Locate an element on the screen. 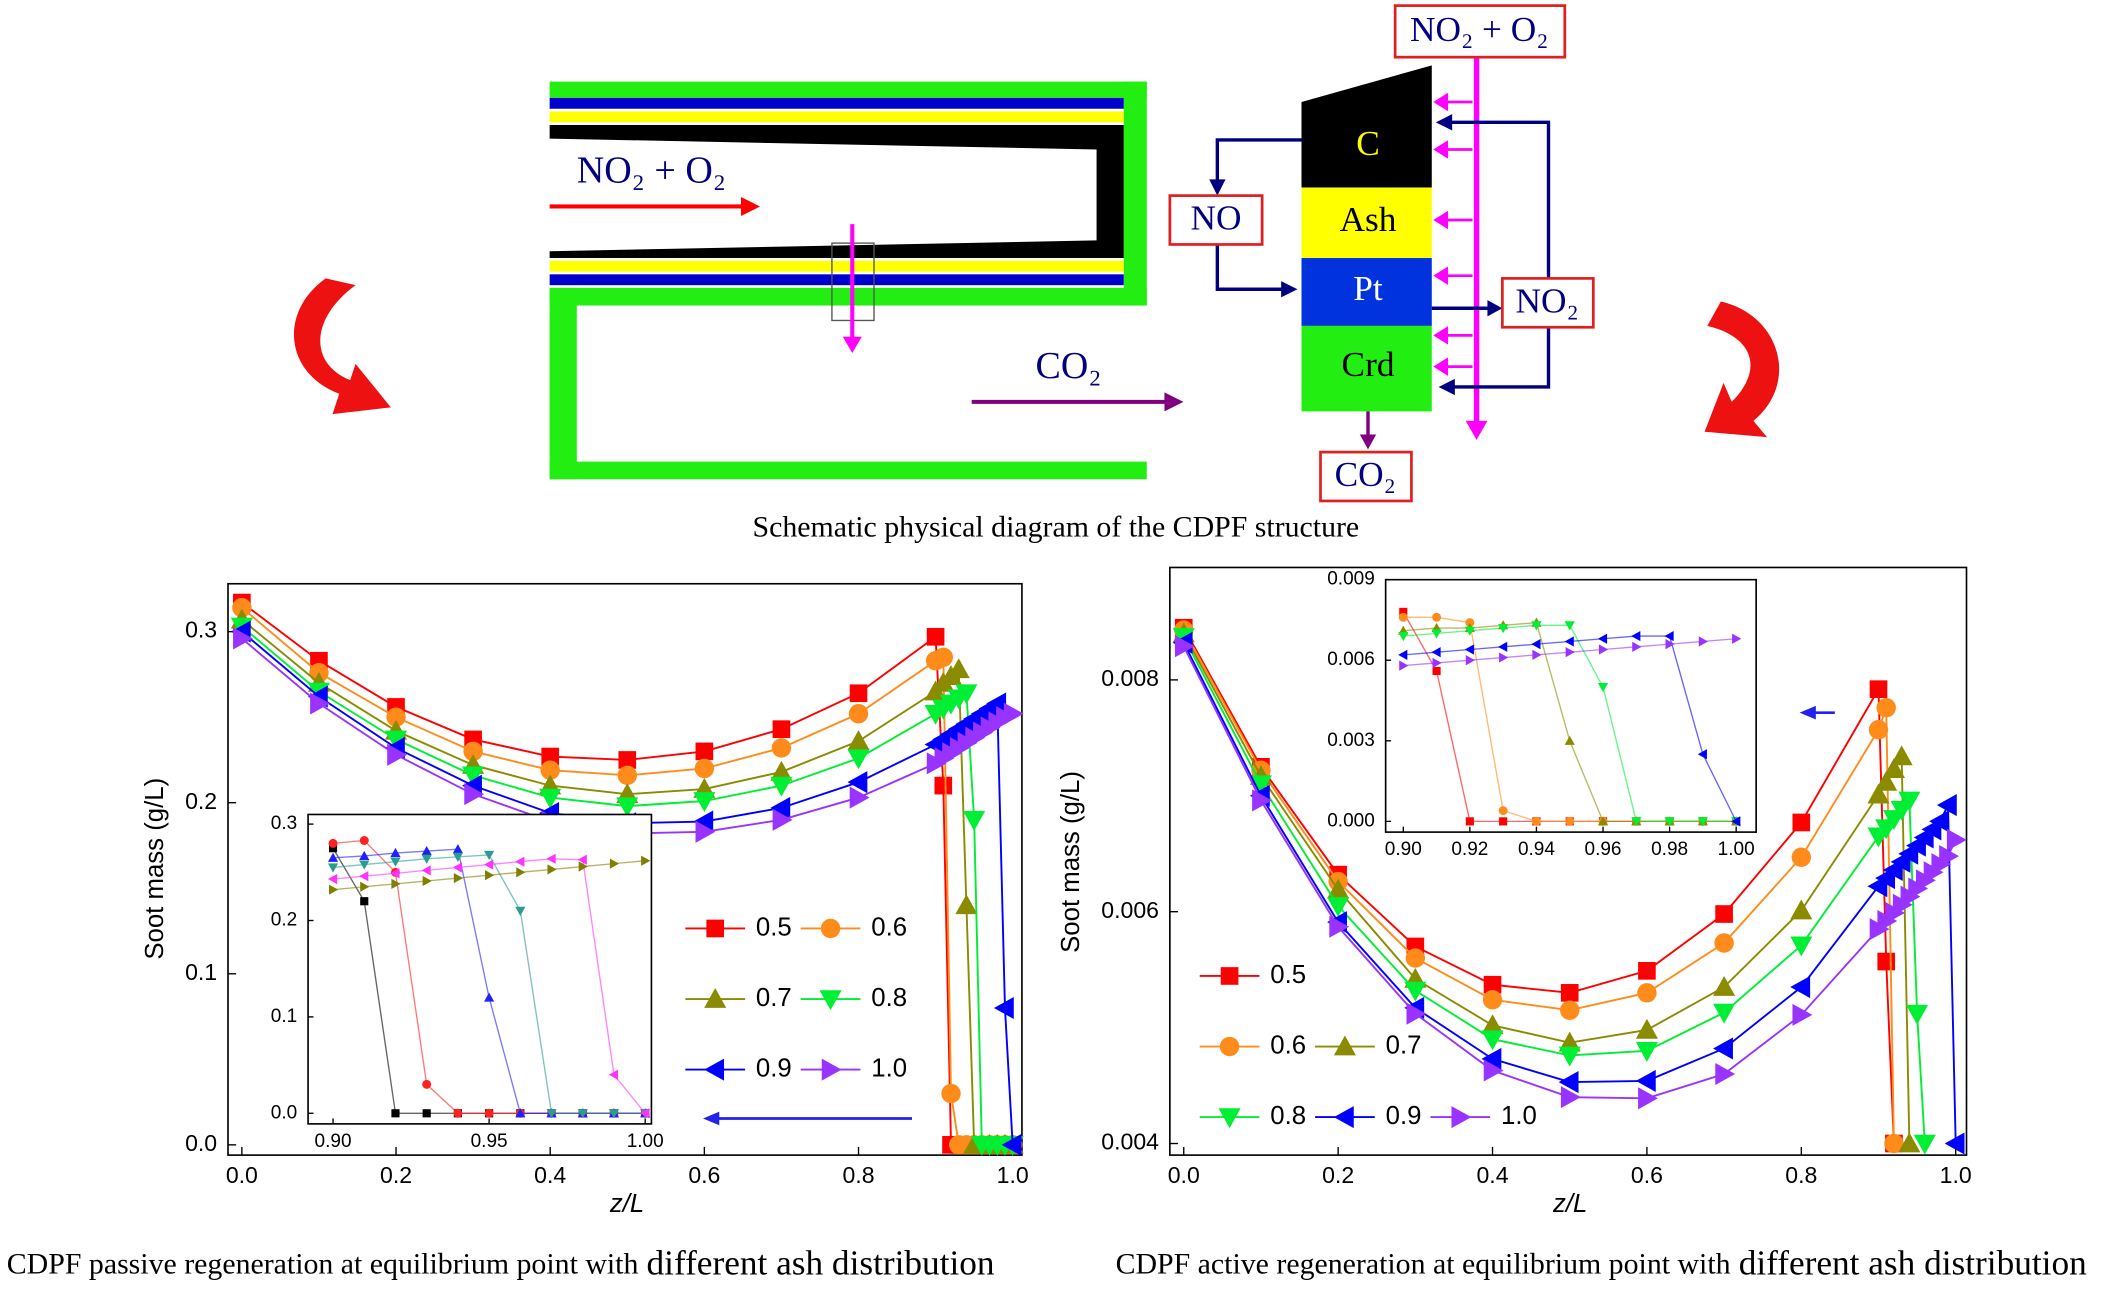 The width and height of the screenshot is (2128, 1291). layer-label: C is located at coordinates (1368, 143).